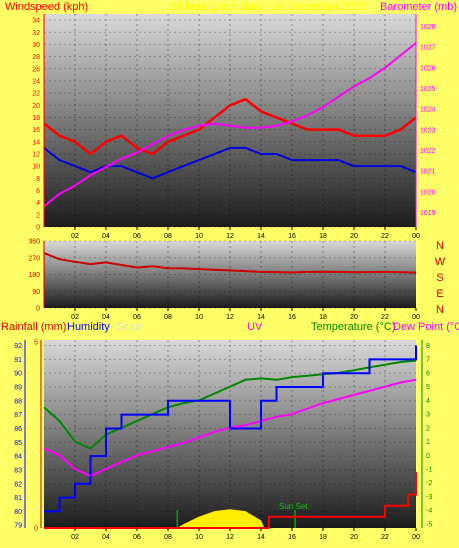 The image size is (459, 548). I want to click on direction-tick-label: 270, so click(34, 258).